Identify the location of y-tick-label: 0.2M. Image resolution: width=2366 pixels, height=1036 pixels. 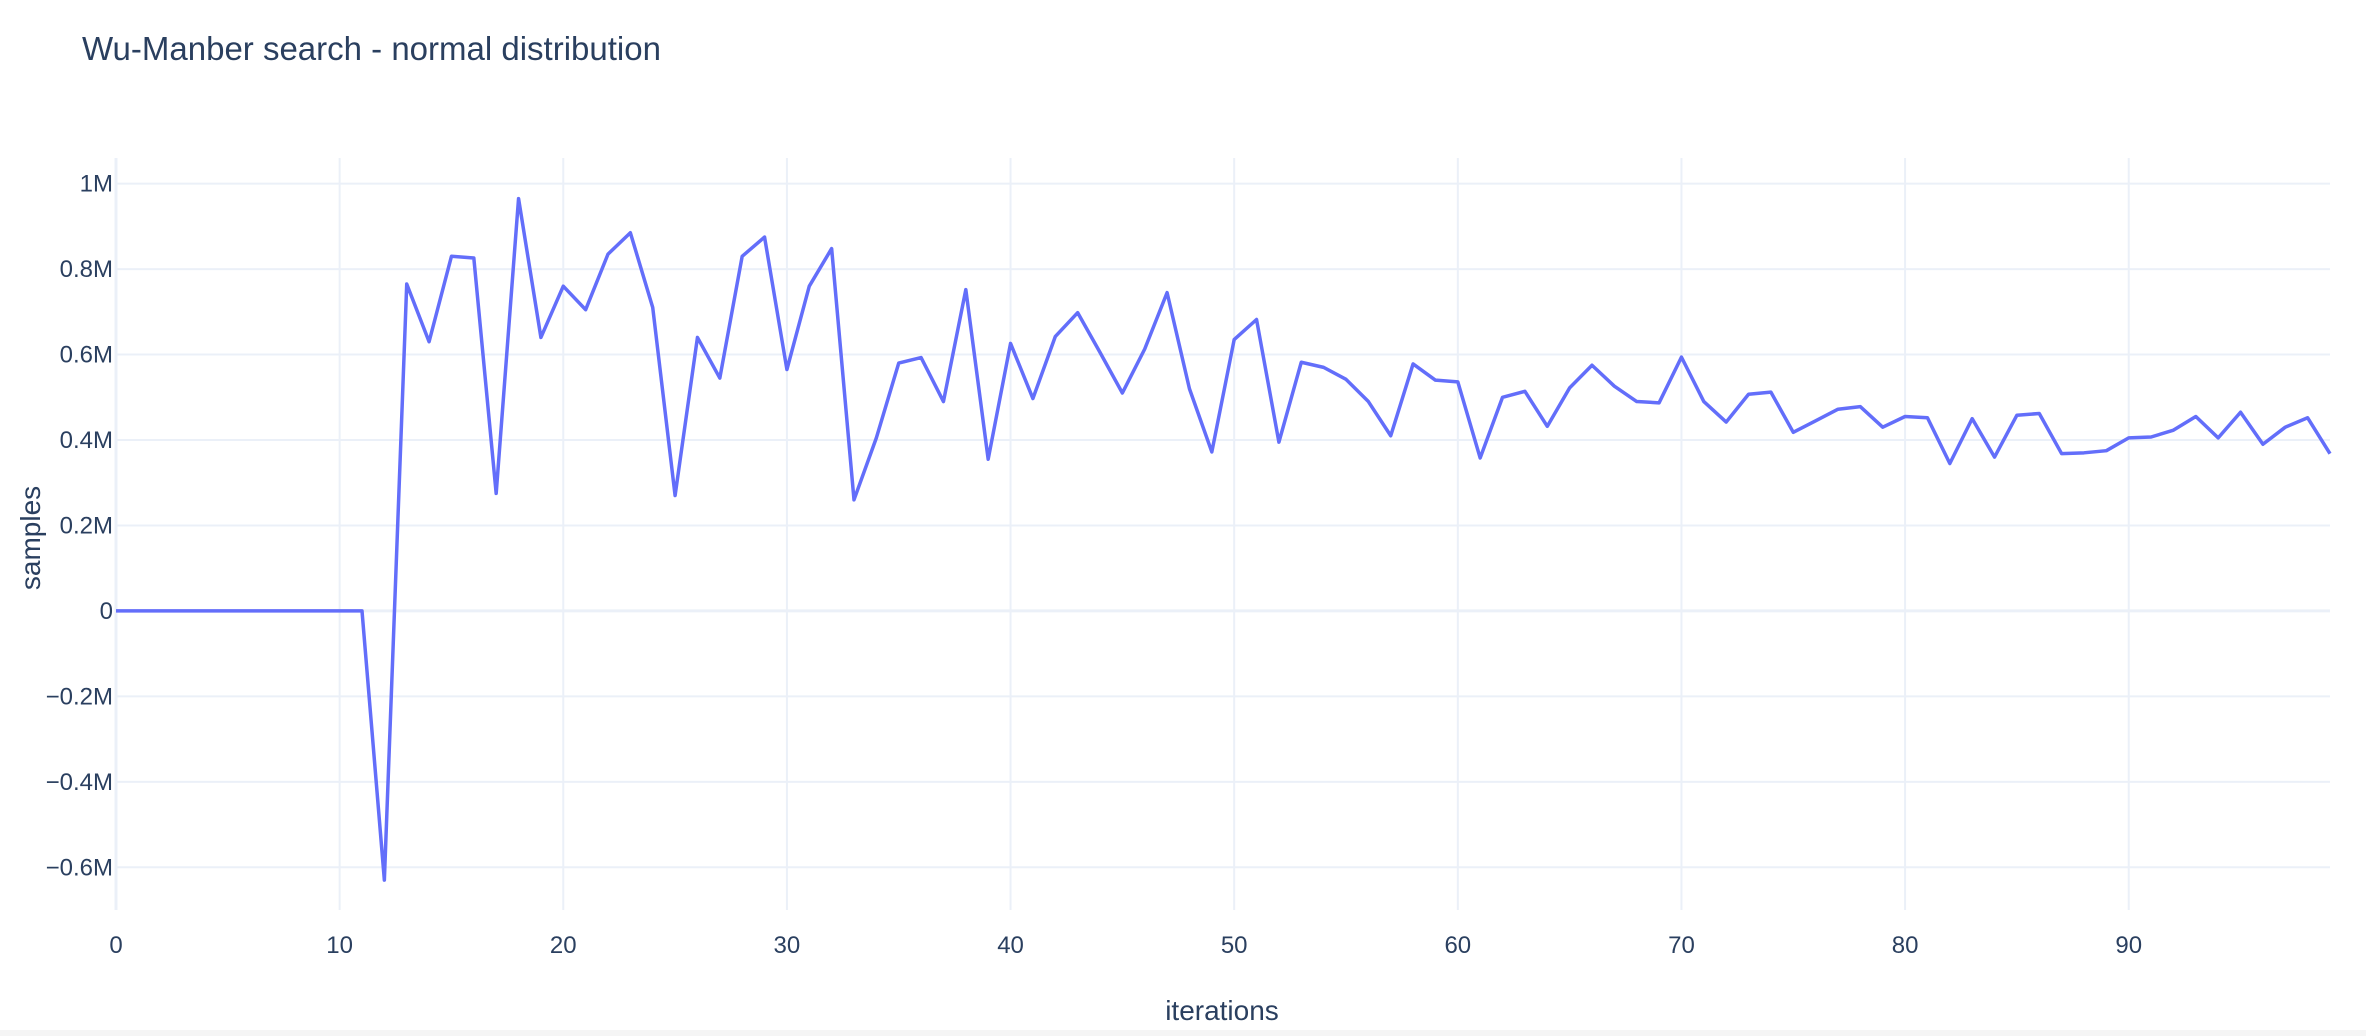
(86, 525).